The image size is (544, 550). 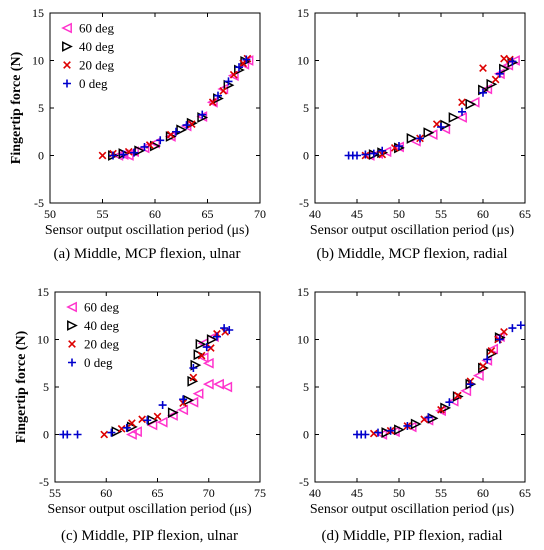 What do you see at coordinates (97, 28) in the screenshot?
I see `legend-label: 60 deg` at bounding box center [97, 28].